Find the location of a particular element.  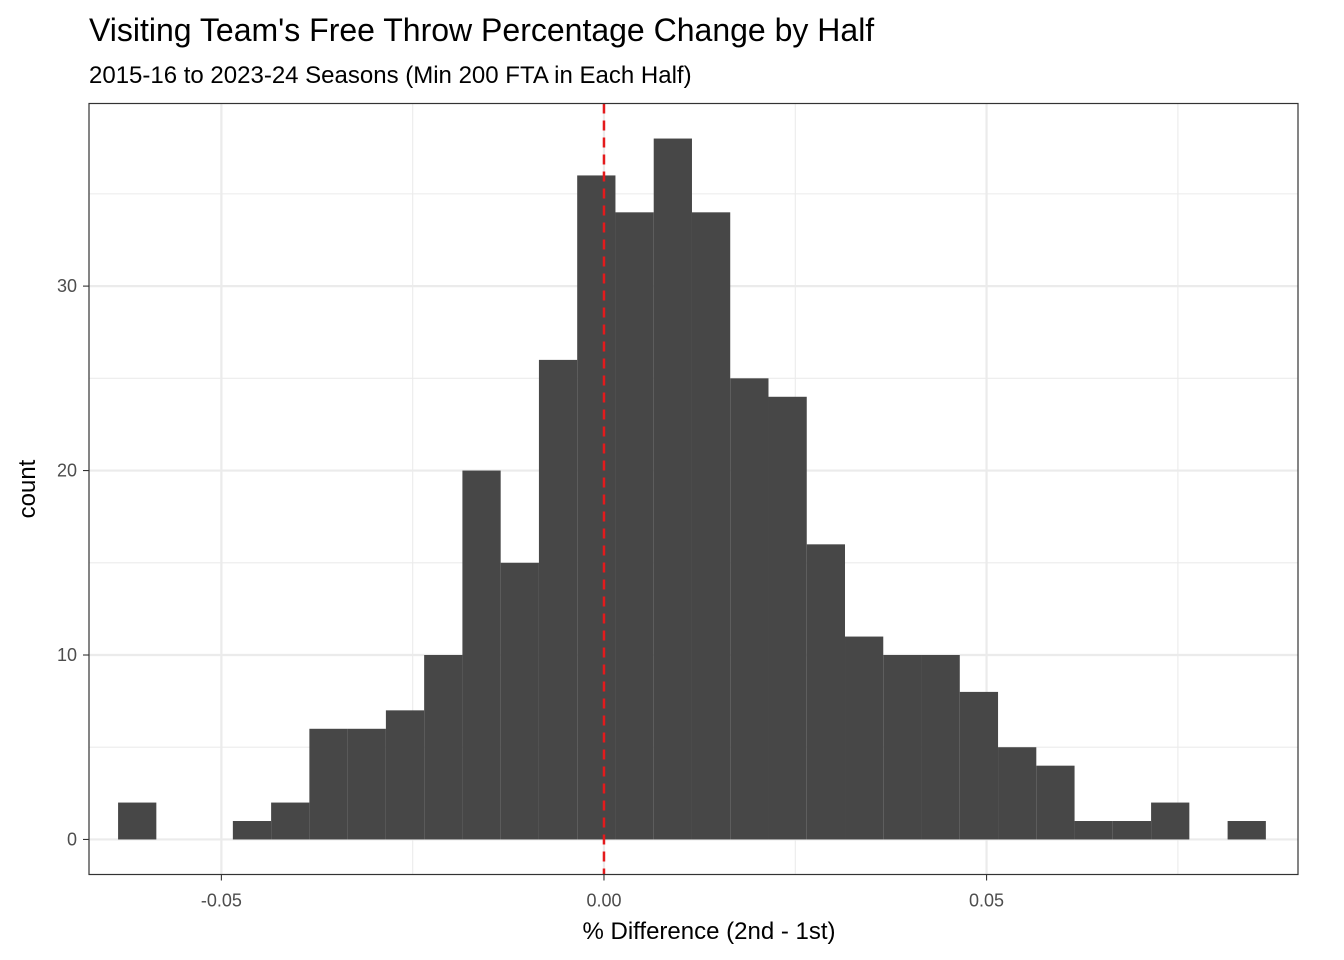

x-tick-label: 0.00 is located at coordinates (603, 901).